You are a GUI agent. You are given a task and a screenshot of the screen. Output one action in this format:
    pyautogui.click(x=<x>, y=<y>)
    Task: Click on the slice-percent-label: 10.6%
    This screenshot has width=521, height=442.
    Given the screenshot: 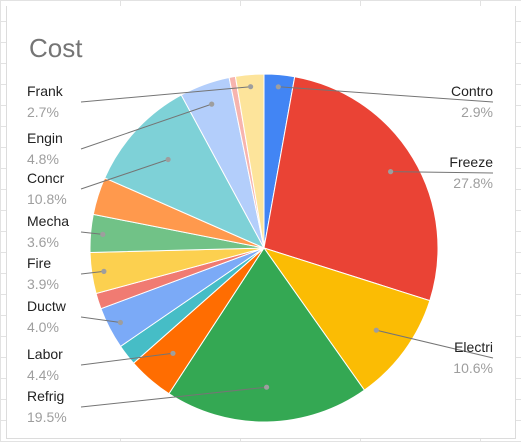 What is the action you would take?
    pyautogui.click(x=473, y=368)
    